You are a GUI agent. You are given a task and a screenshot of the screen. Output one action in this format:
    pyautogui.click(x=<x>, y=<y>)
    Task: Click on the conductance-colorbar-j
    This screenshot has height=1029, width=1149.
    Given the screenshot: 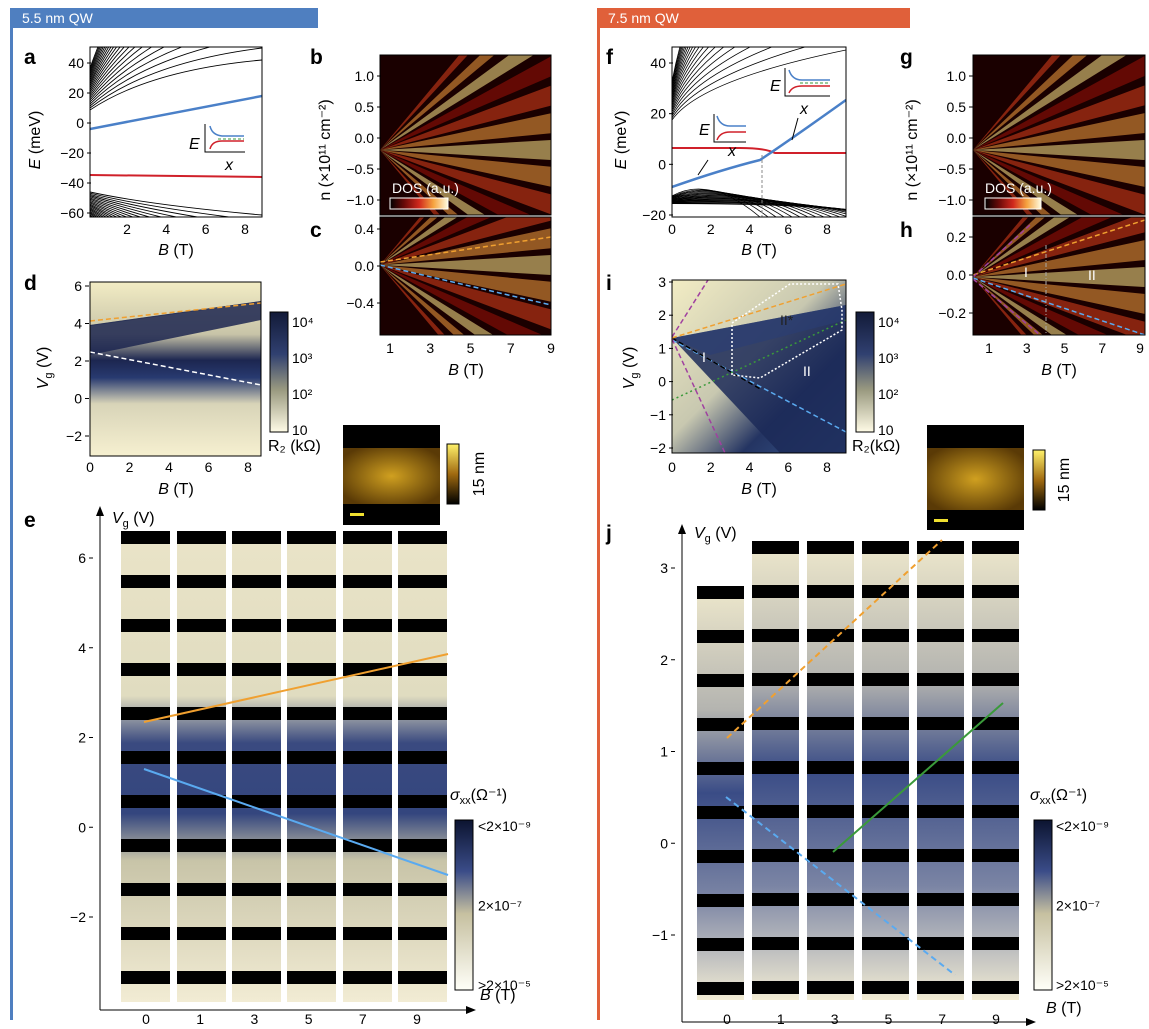 What is the action you would take?
    pyautogui.click(x=1043, y=905)
    